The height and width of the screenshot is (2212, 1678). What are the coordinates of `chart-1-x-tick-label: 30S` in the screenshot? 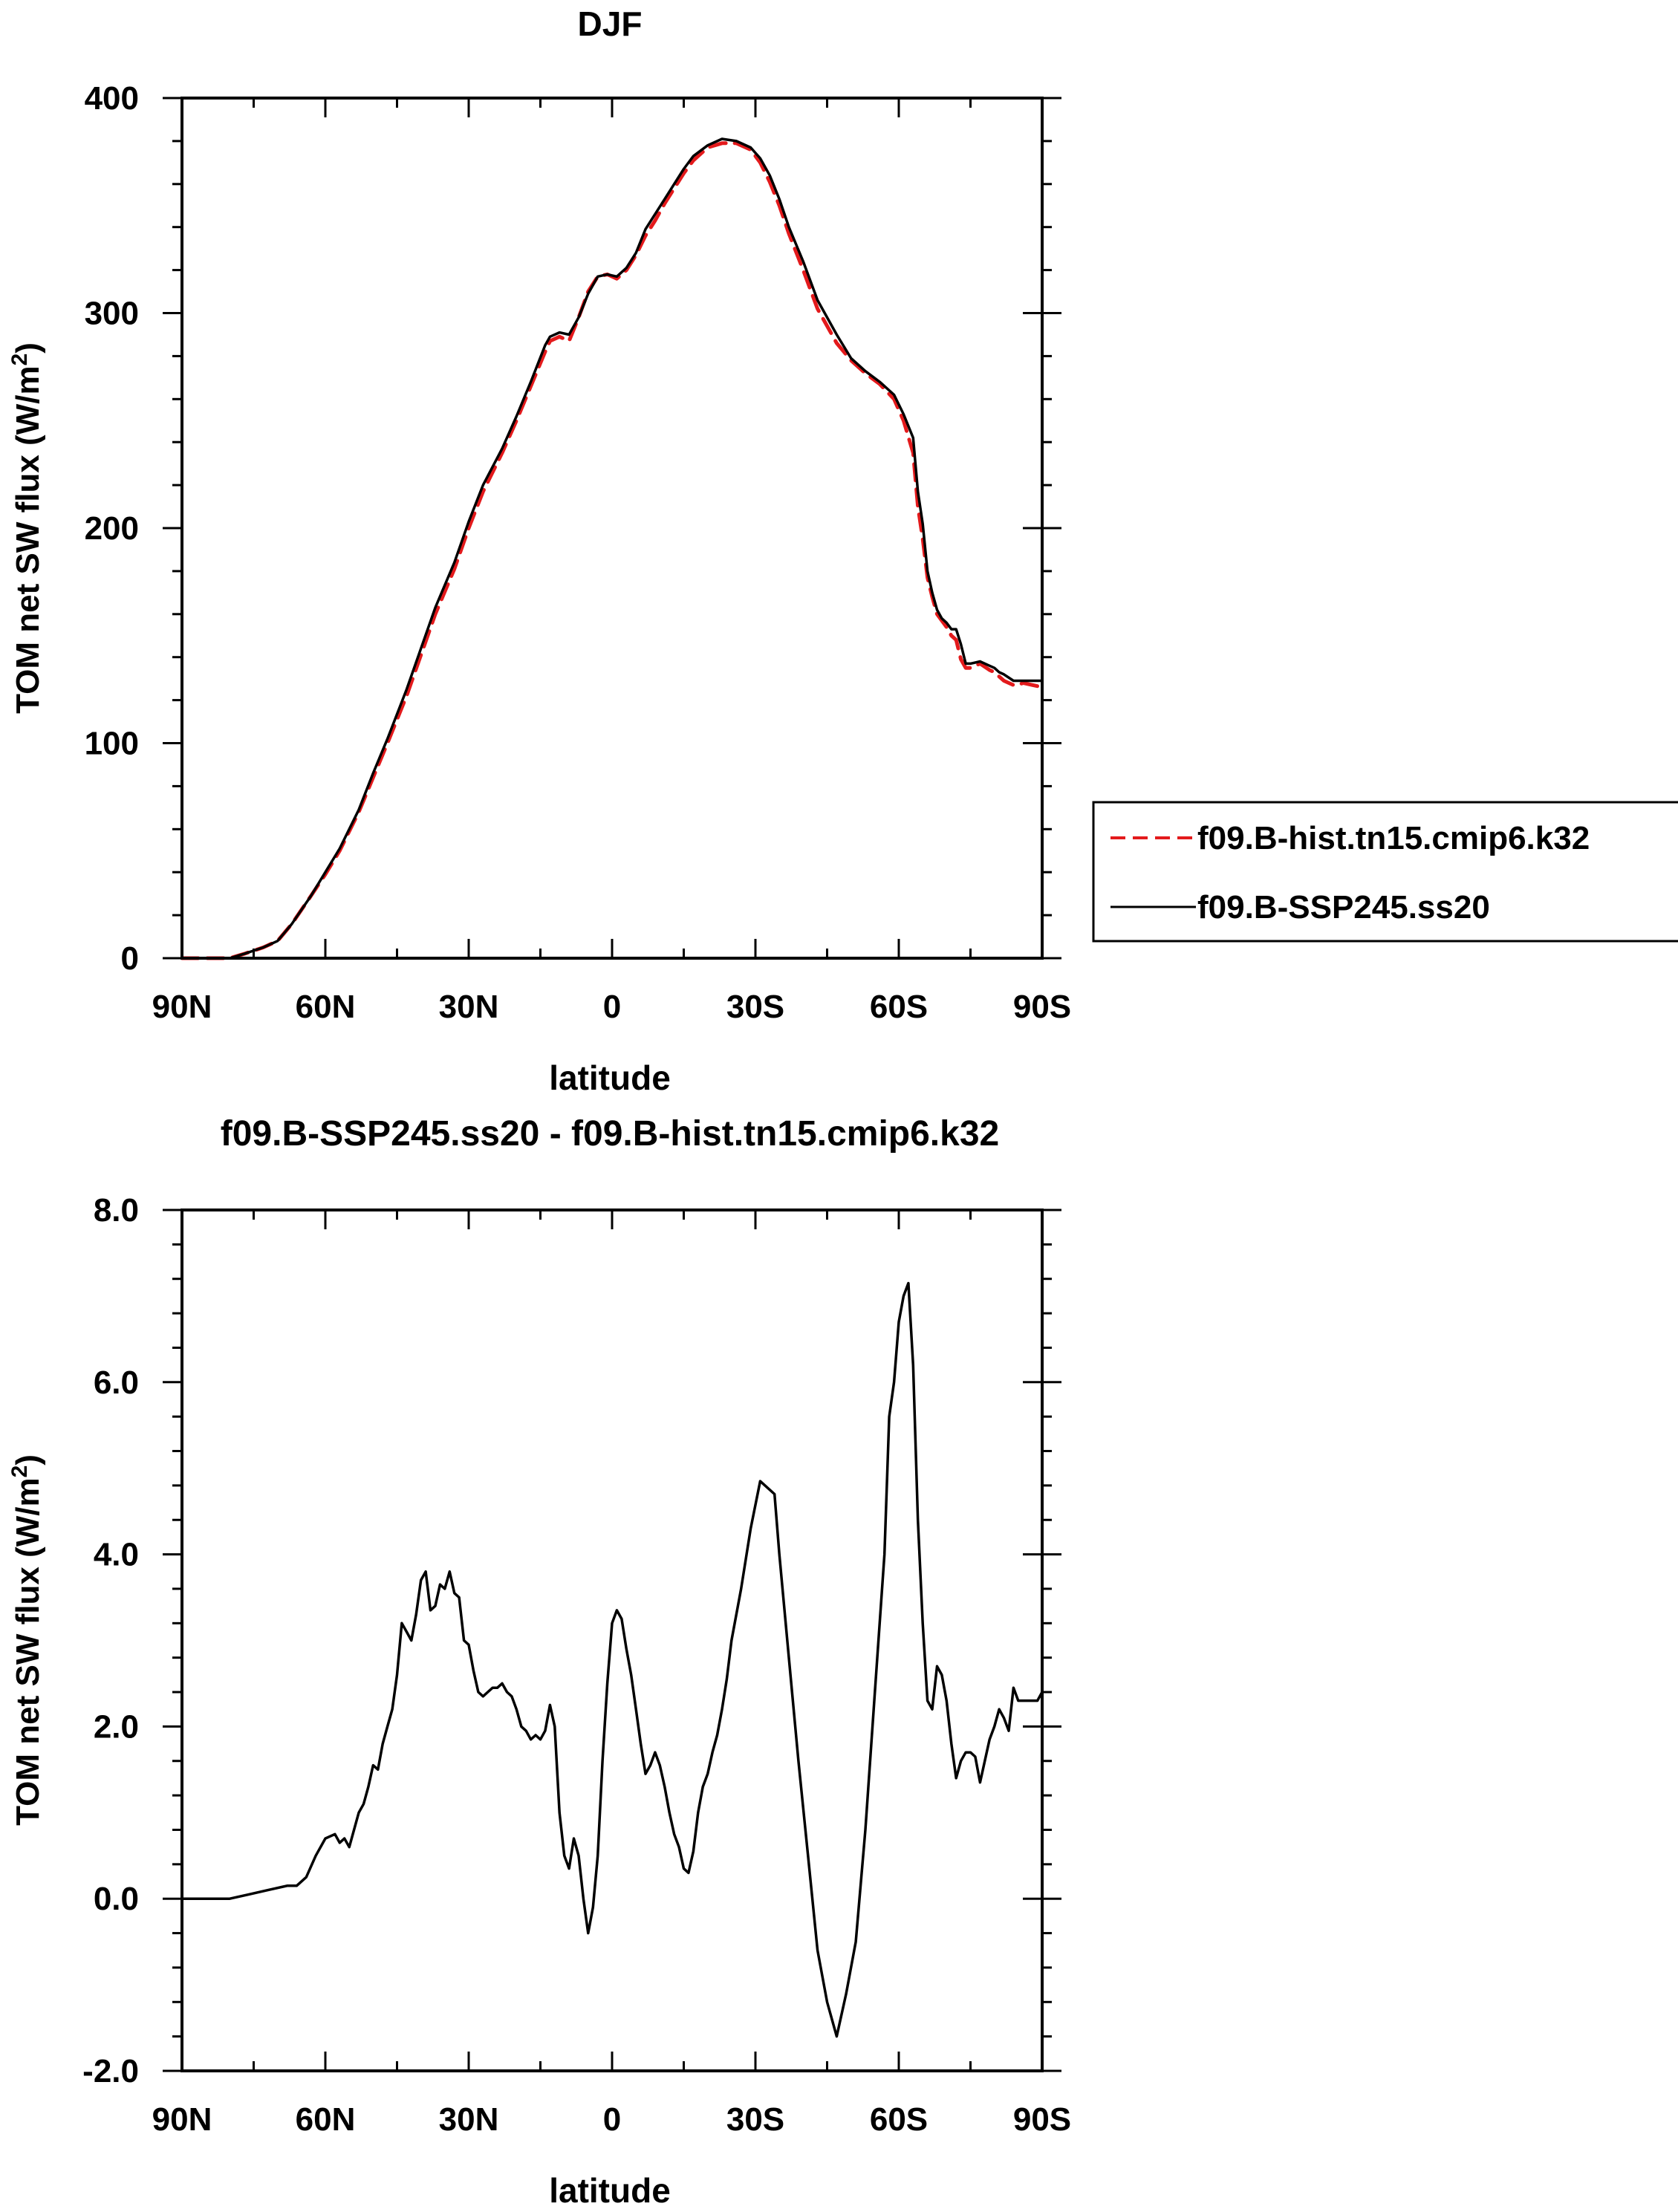 It's located at (755, 1007).